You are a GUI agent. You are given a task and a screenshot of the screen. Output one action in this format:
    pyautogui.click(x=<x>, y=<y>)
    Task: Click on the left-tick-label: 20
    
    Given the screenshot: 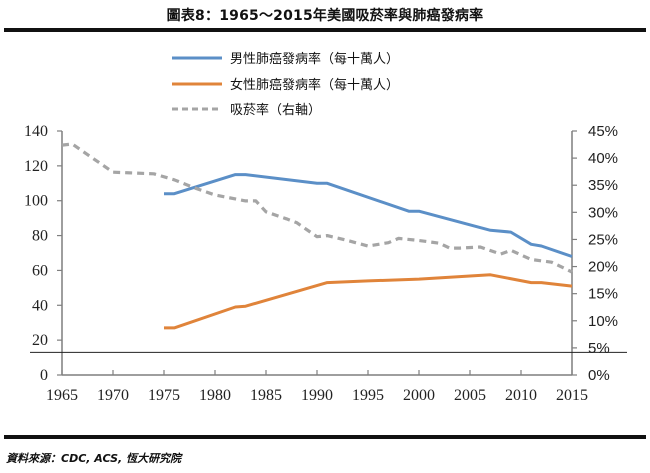 What is the action you would take?
    pyautogui.click(x=40, y=340)
    